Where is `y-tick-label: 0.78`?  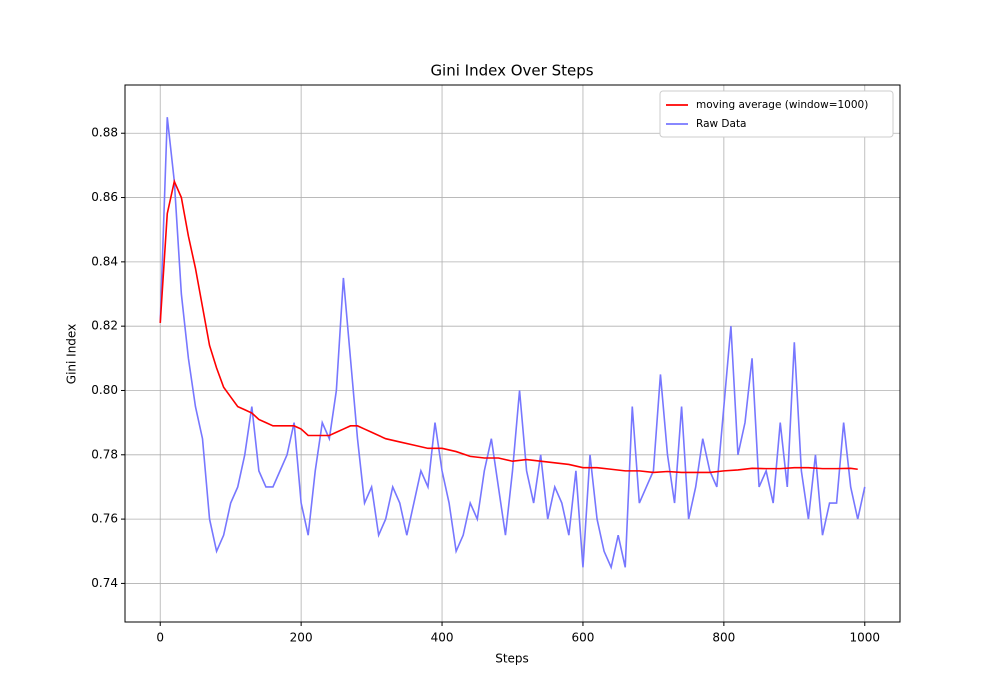 y-tick-label: 0.78 is located at coordinates (104, 454).